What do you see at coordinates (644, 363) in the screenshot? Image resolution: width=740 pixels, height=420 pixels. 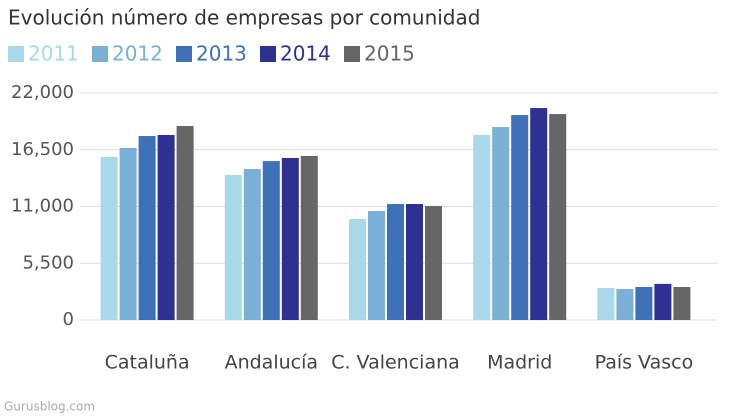 I see `x-tick-label: País Vasco` at bounding box center [644, 363].